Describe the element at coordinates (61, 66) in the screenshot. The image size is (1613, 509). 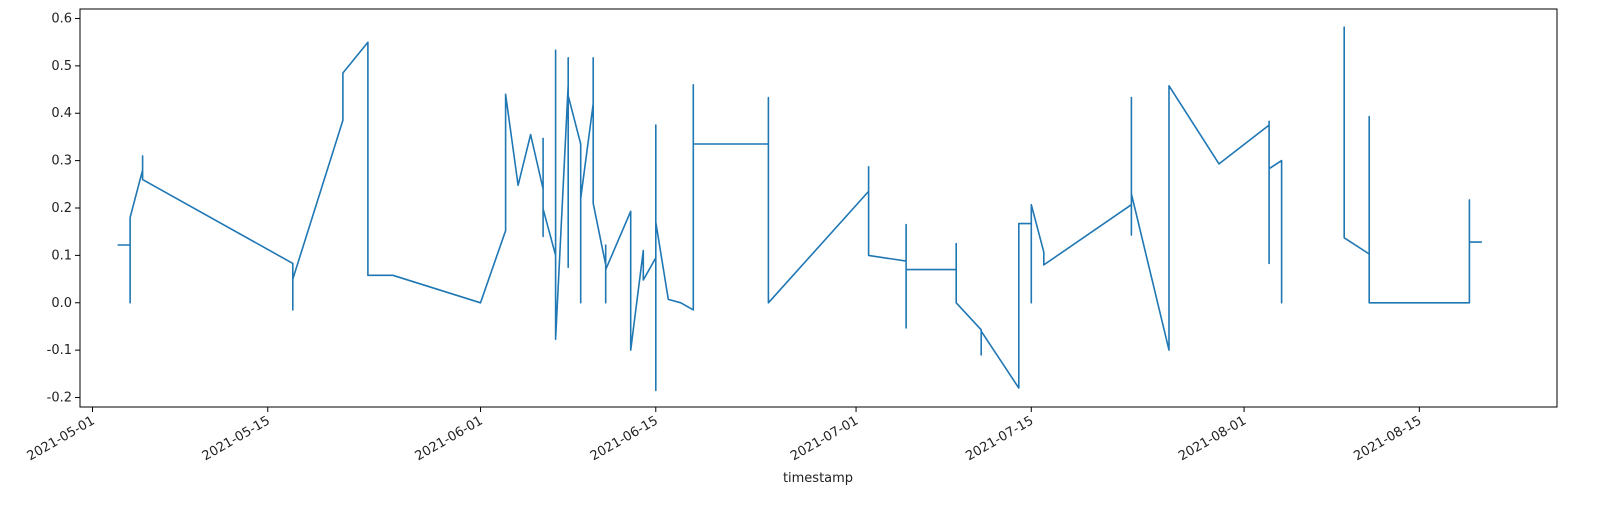
I see `y-tick-label: 0.5` at that location.